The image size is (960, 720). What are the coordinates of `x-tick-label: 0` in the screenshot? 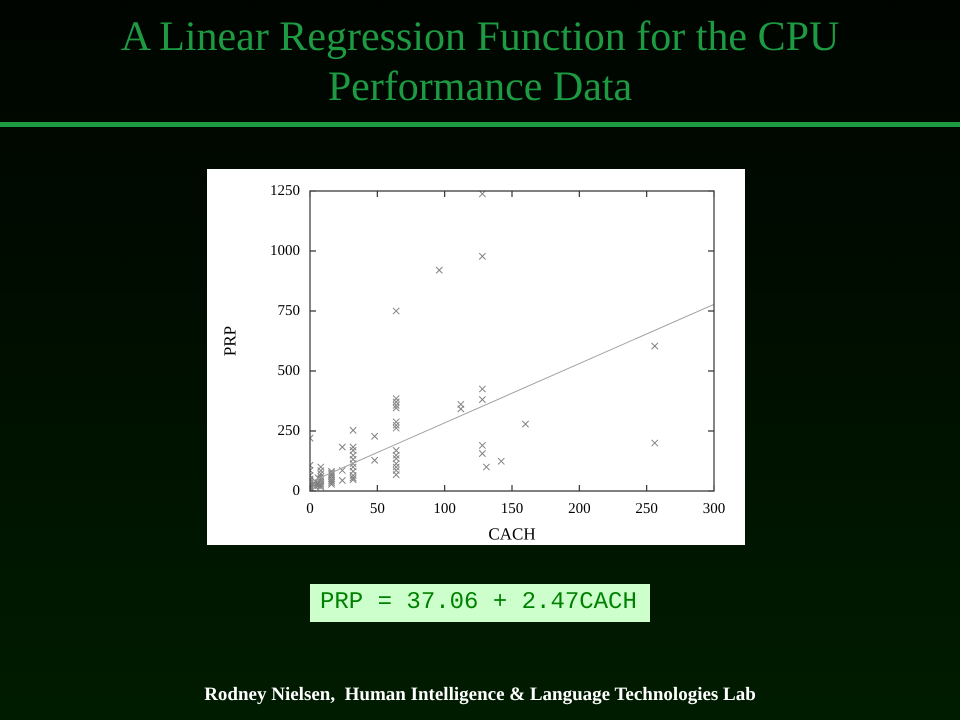 It's located at (310, 508).